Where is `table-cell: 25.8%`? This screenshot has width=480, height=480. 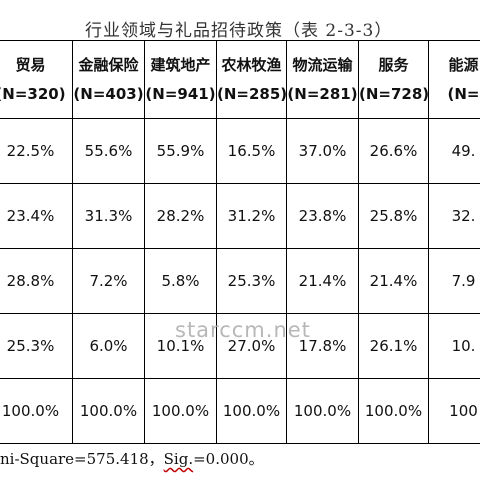
table-cell: 25.8% is located at coordinates (393, 216).